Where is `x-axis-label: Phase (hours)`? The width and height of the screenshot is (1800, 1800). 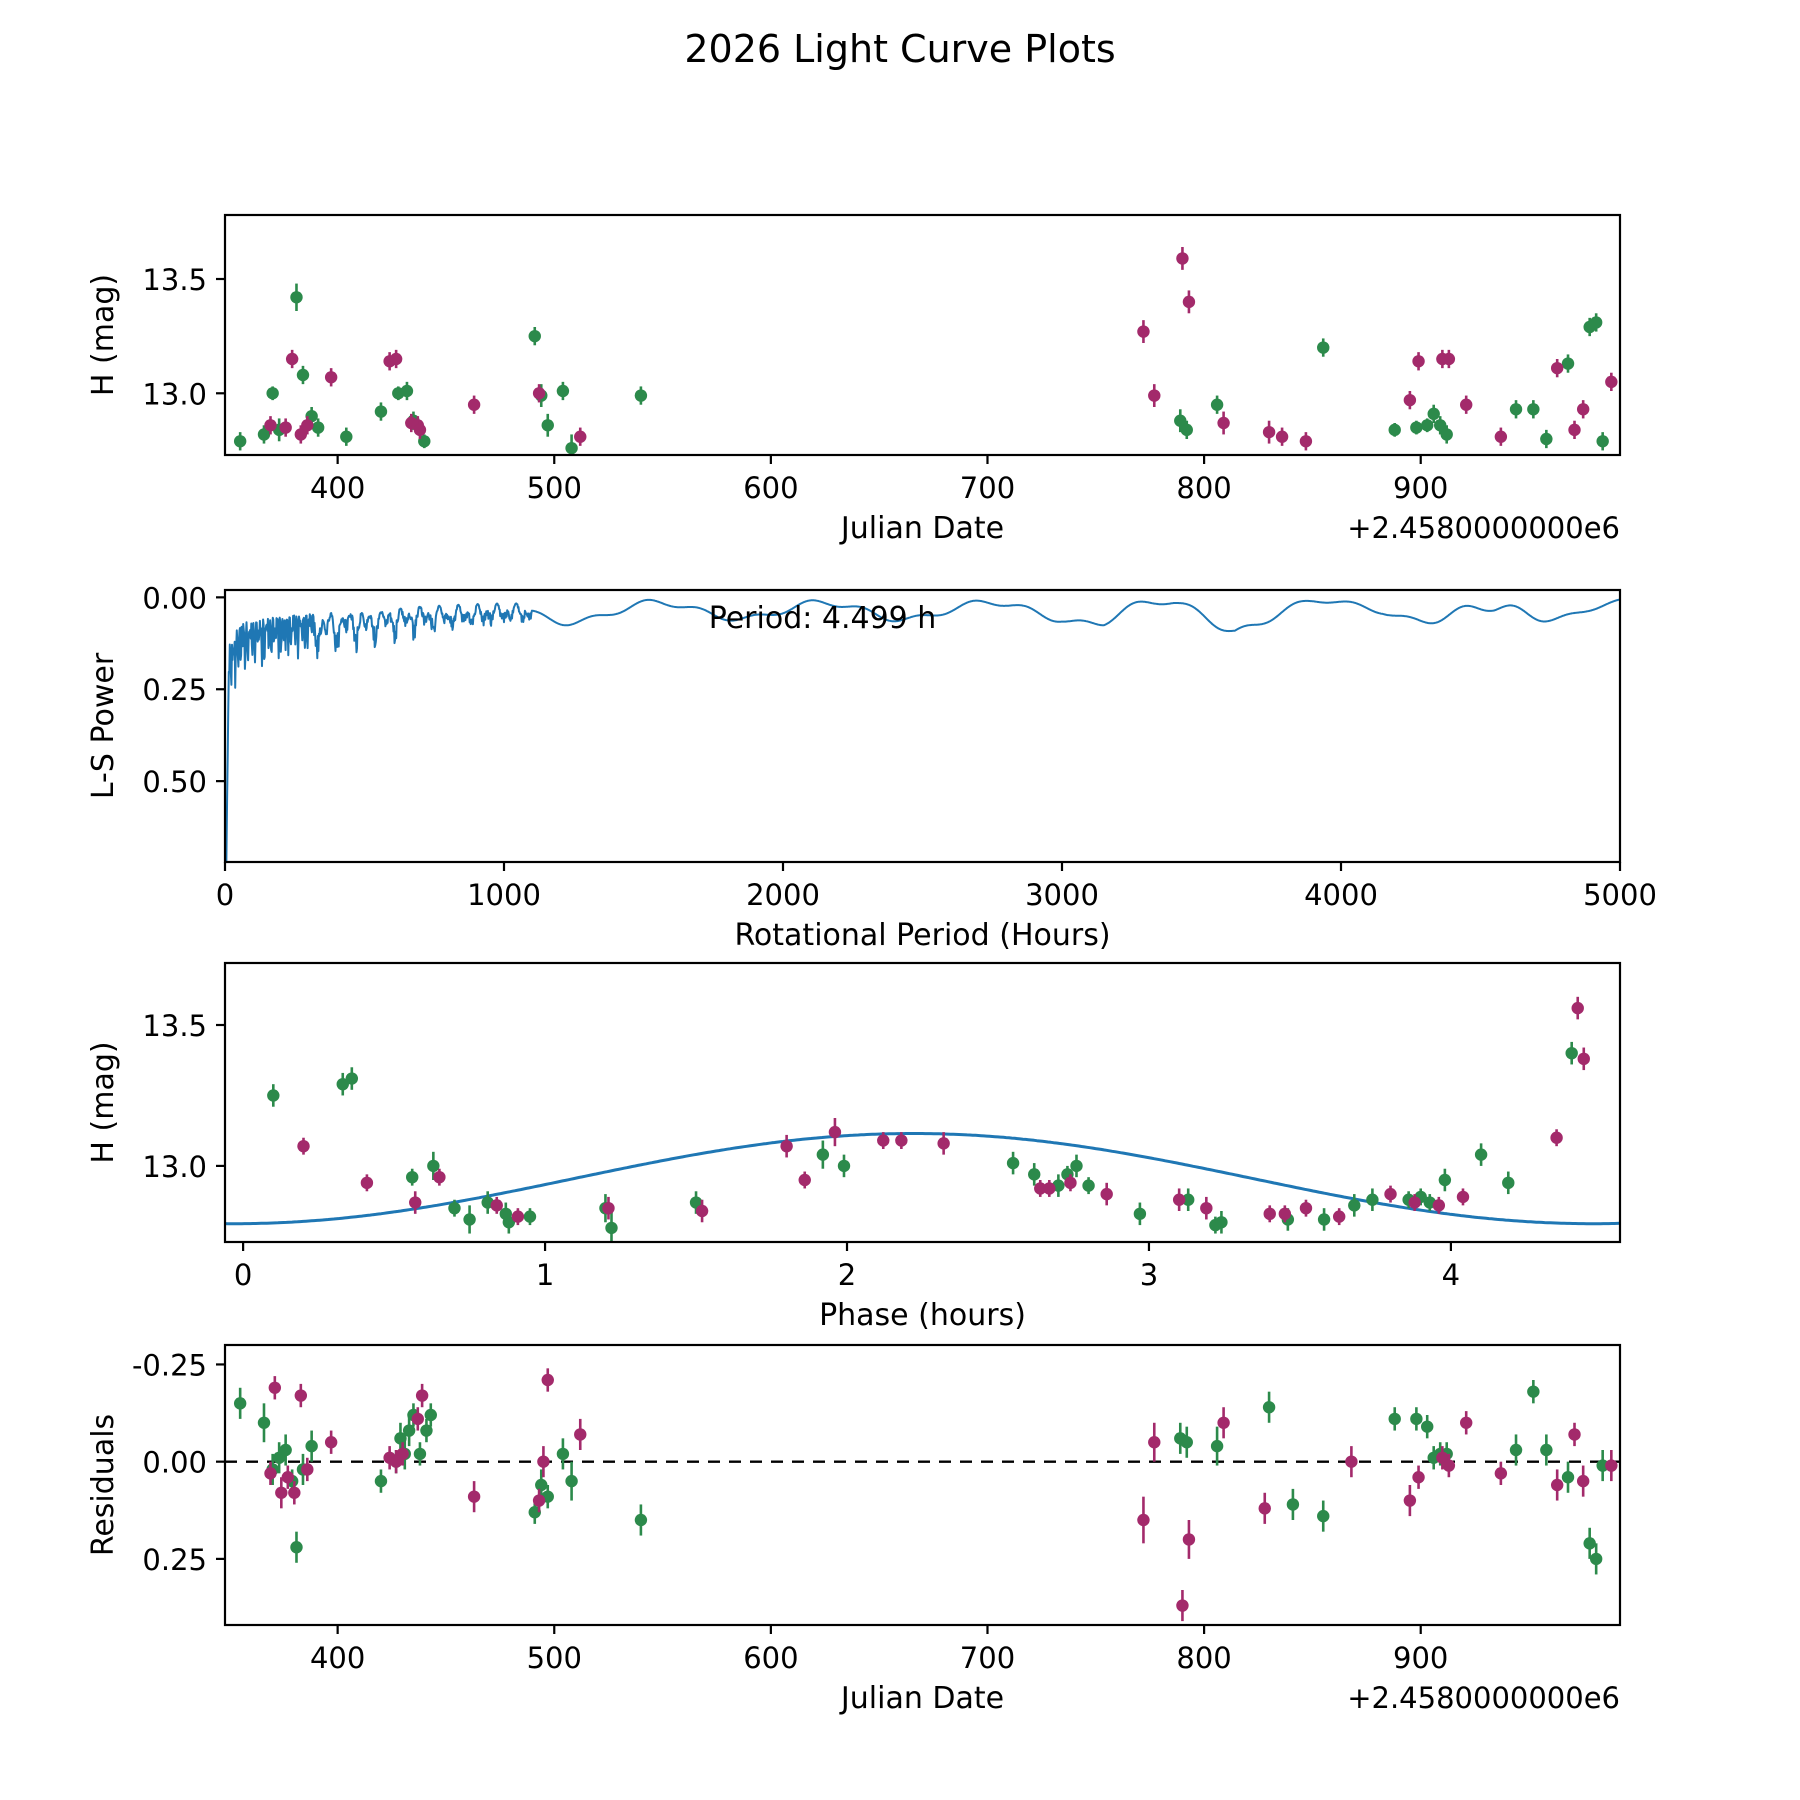 x-axis-label: Phase (hours) is located at coordinates (922, 1315).